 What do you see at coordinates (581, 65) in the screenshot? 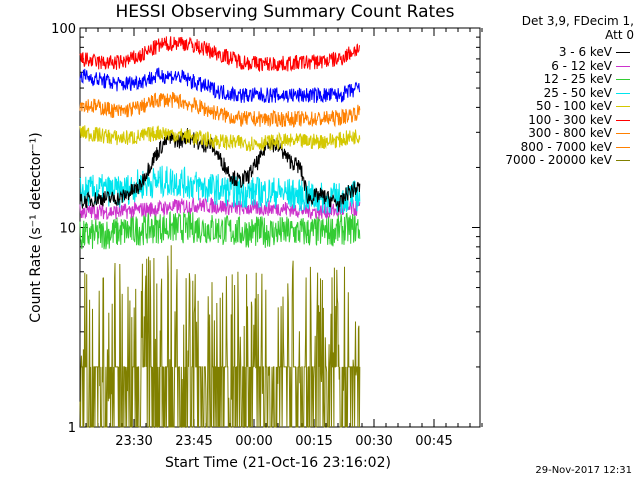
I see `legend-label: 6 - 12 keV` at bounding box center [581, 65].